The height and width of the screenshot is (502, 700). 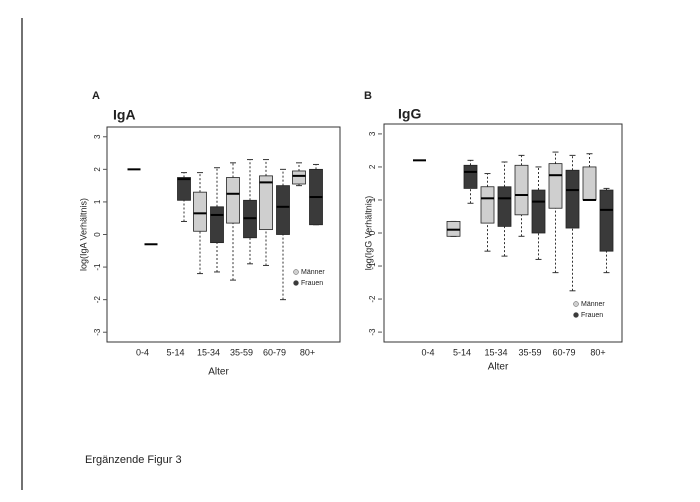 What do you see at coordinates (83, 234) in the screenshot?
I see `y-axis-label: log(IgA Verhältnis)` at bounding box center [83, 234].